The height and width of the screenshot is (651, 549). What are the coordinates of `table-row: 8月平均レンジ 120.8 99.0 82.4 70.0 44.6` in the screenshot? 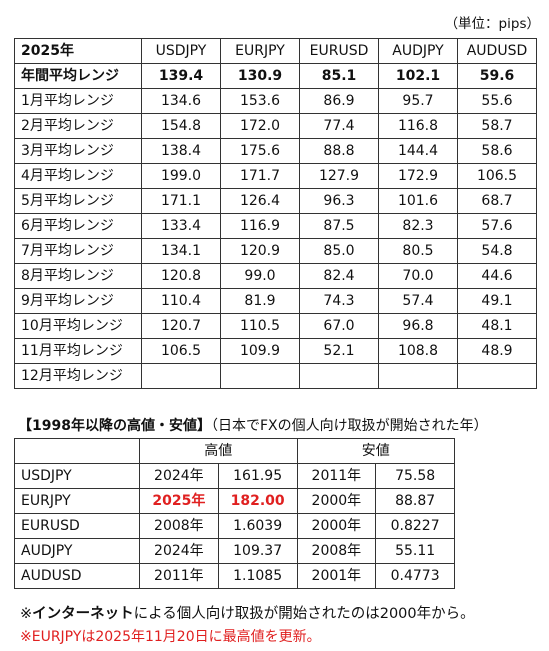 It's located at (275, 276).